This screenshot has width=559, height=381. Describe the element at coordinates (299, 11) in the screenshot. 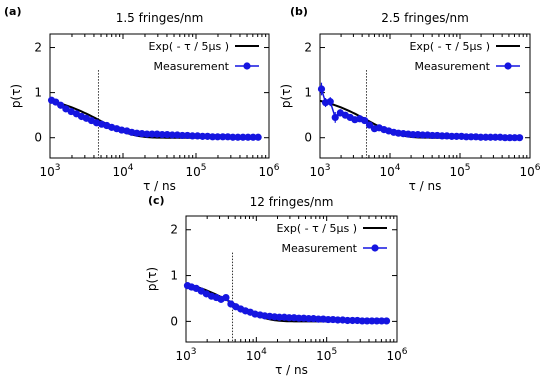

I see `panel-label: (b)` at that location.